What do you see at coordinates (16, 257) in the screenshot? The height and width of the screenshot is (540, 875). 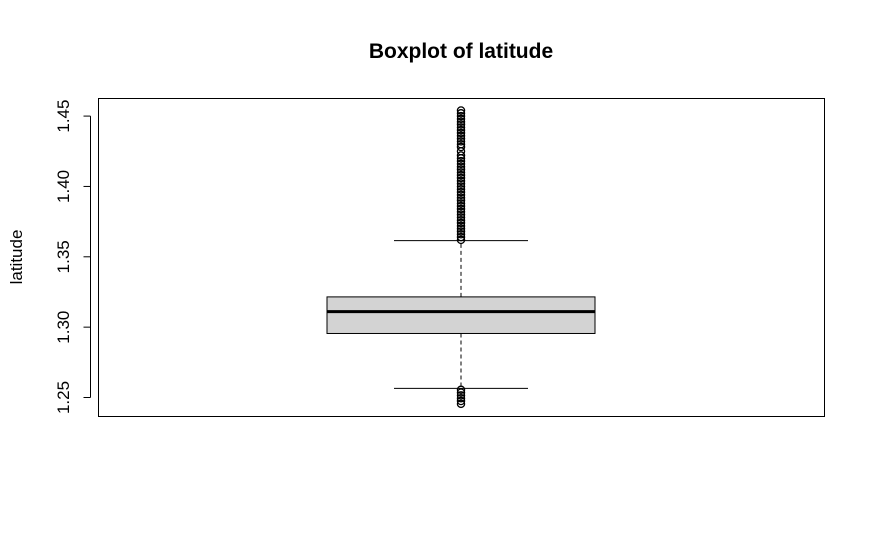 I see `y-axis-label: latitude` at bounding box center [16, 257].